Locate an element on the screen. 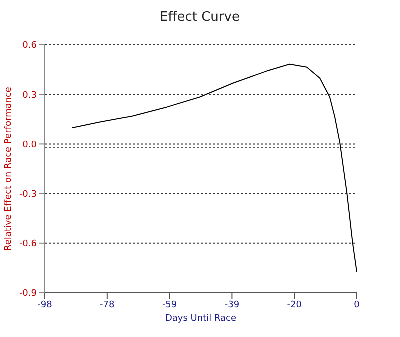  y-tick-label: 0.3 is located at coordinates (29, 95).